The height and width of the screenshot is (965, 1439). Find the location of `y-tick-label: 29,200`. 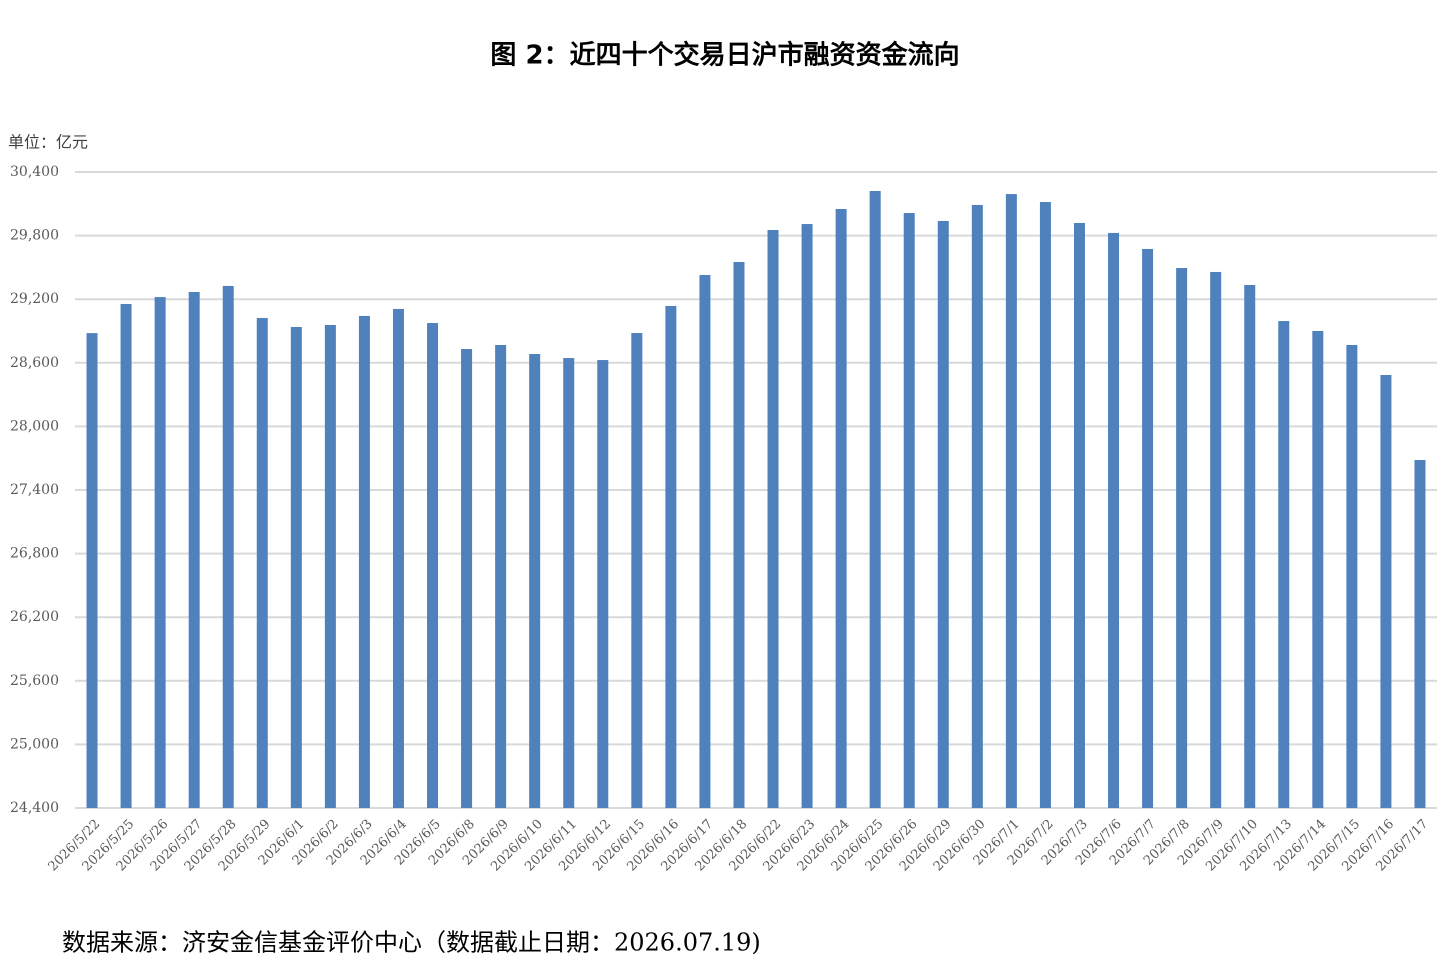

y-tick-label: 29,200 is located at coordinates (34, 299).